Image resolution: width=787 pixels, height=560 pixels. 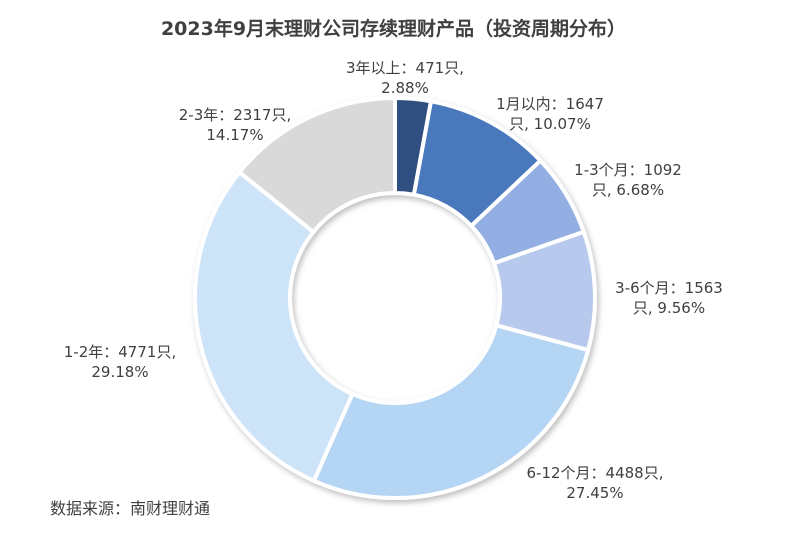 I want to click on slice-label-6: 2-3年：2317只, 14.17%, so click(x=235, y=125).